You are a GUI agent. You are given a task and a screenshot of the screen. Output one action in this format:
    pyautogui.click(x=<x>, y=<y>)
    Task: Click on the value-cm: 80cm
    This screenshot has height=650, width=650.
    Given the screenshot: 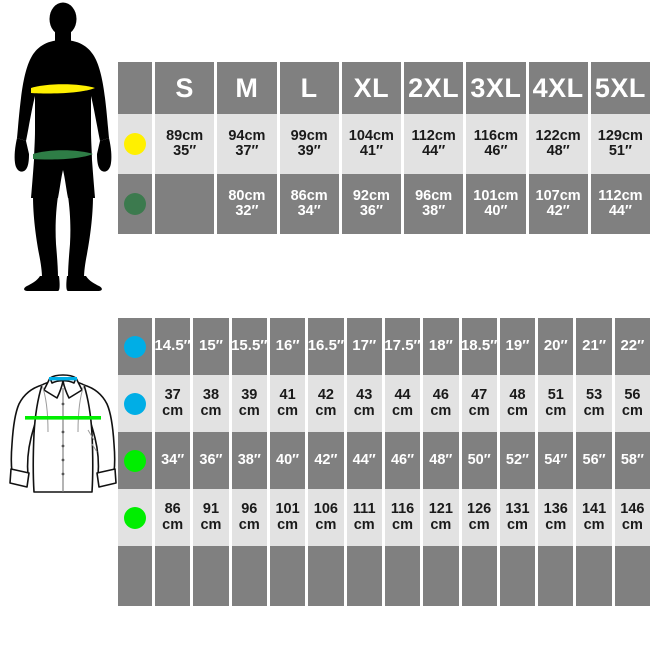 What is the action you would take?
    pyautogui.click(x=247, y=195)
    